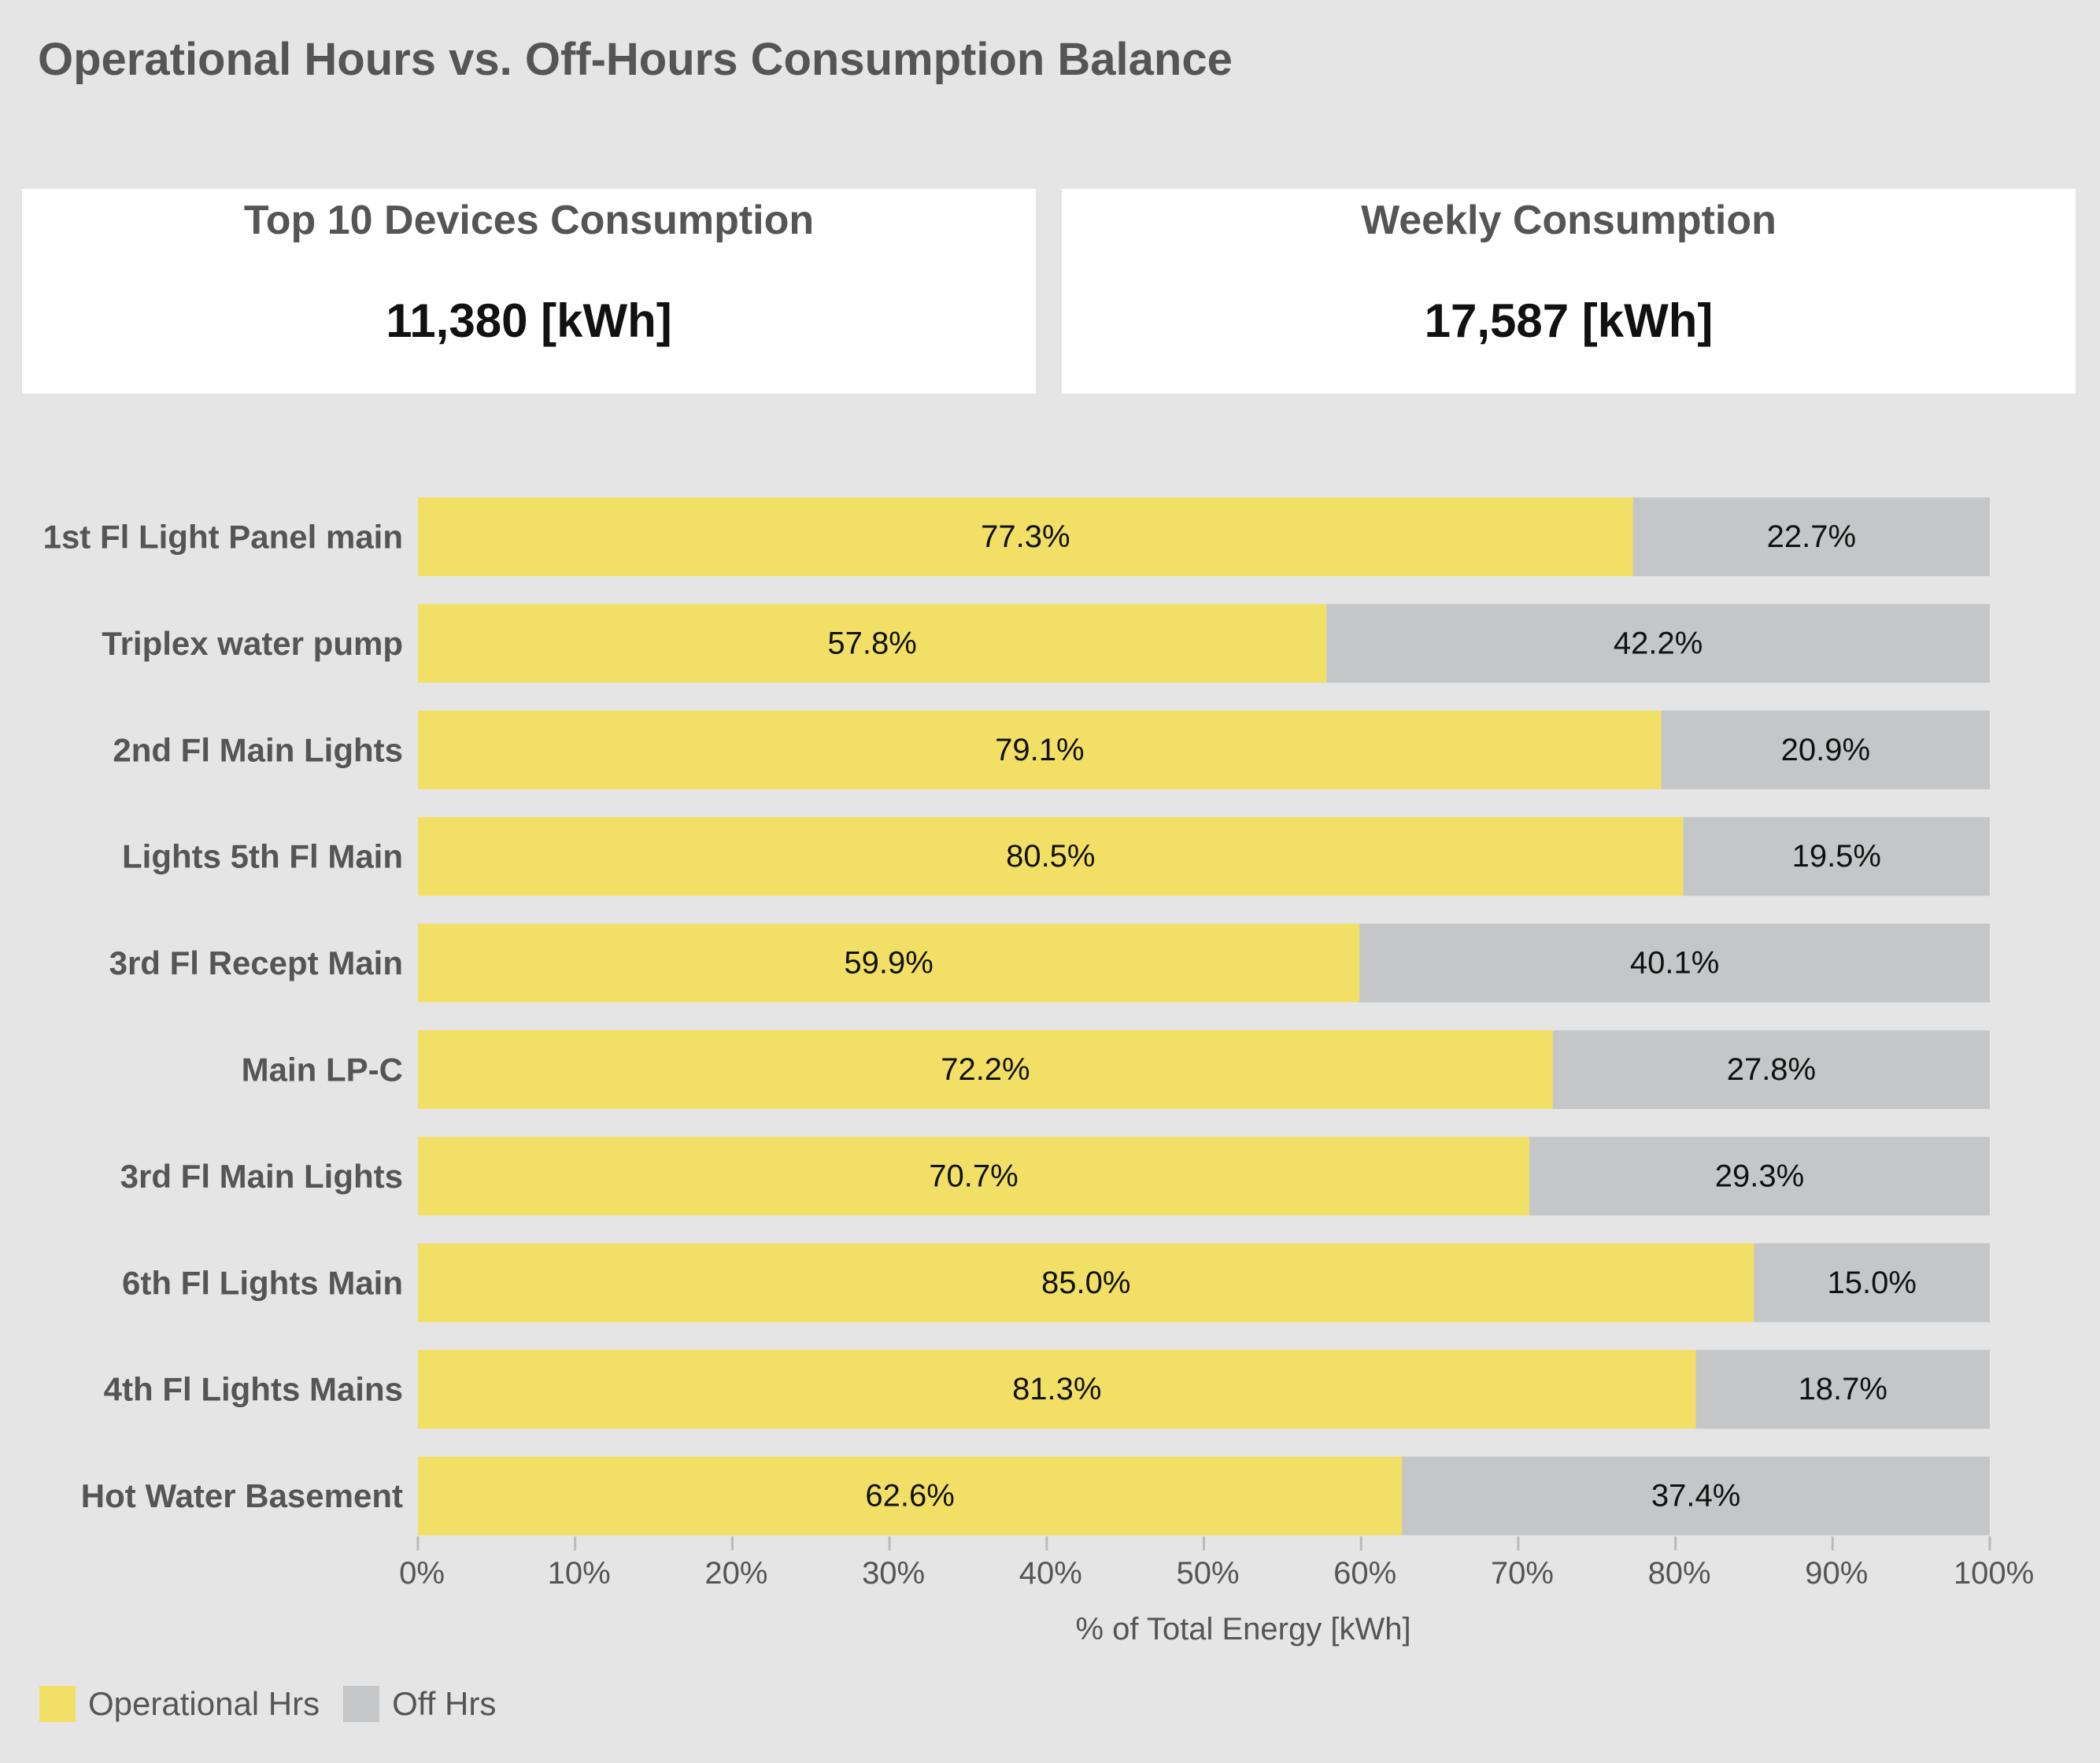 The image size is (2100, 1763). I want to click on x-tick-label: 0%, so click(422, 1573).